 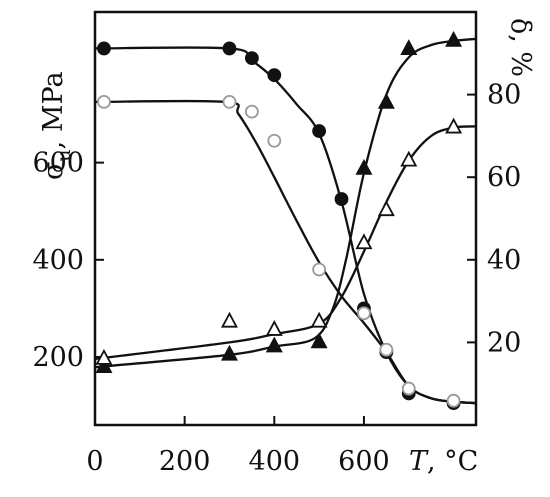 I want to click on y-left-tick-label: 200, so click(x=58, y=357).